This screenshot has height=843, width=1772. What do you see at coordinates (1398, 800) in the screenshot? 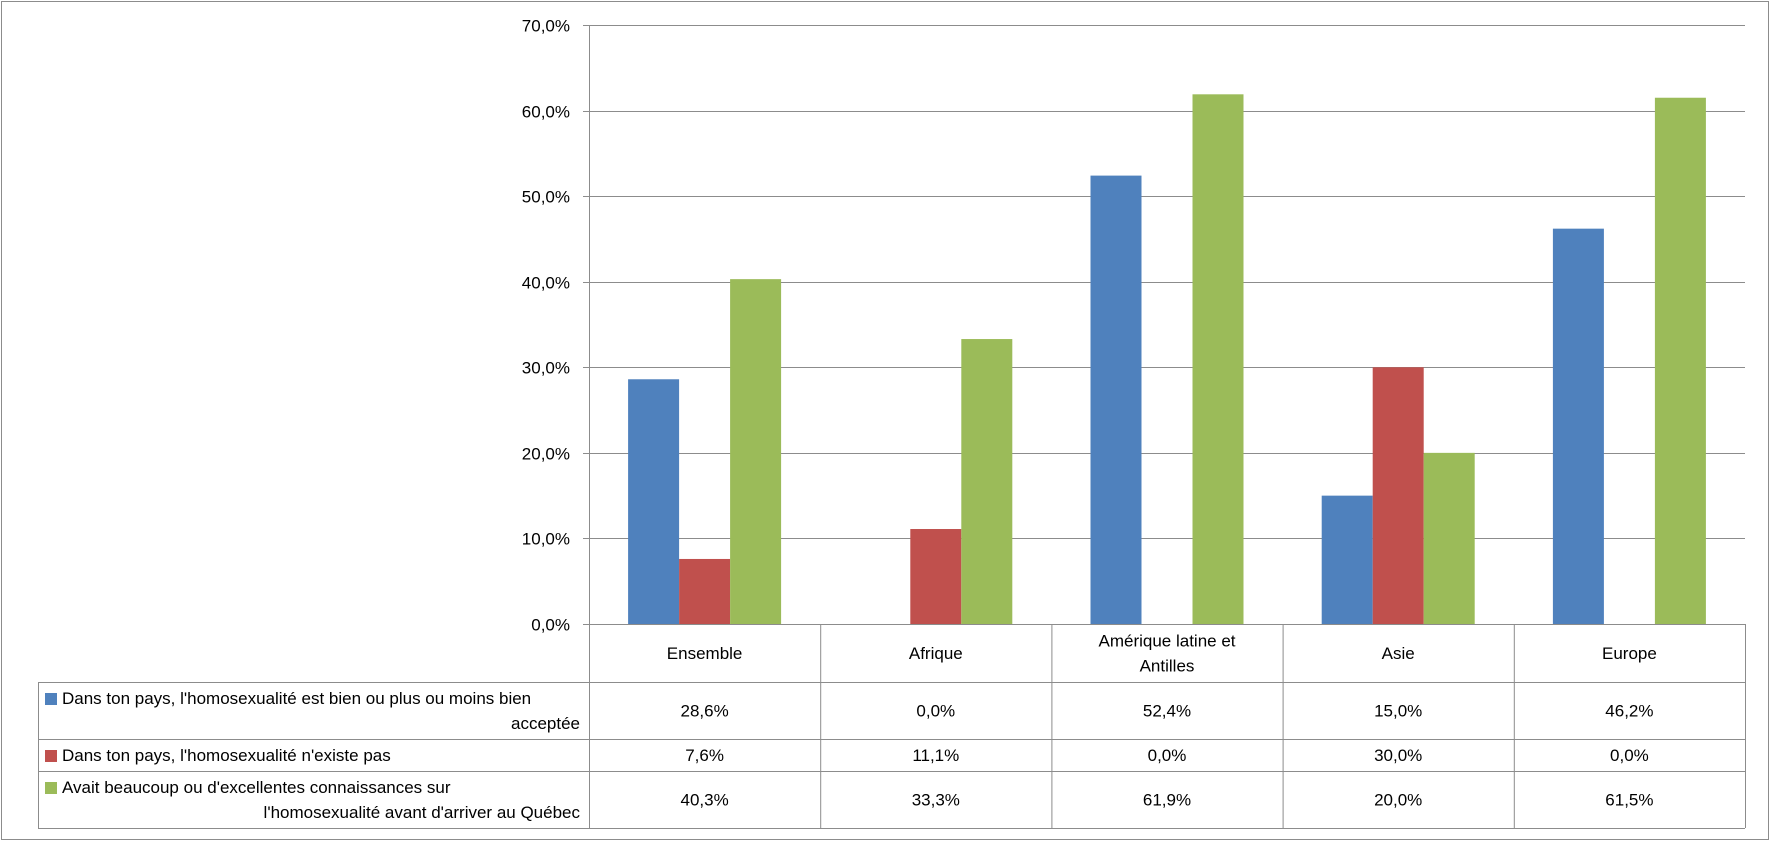
I see `value-cell: 20,0%` at bounding box center [1398, 800].